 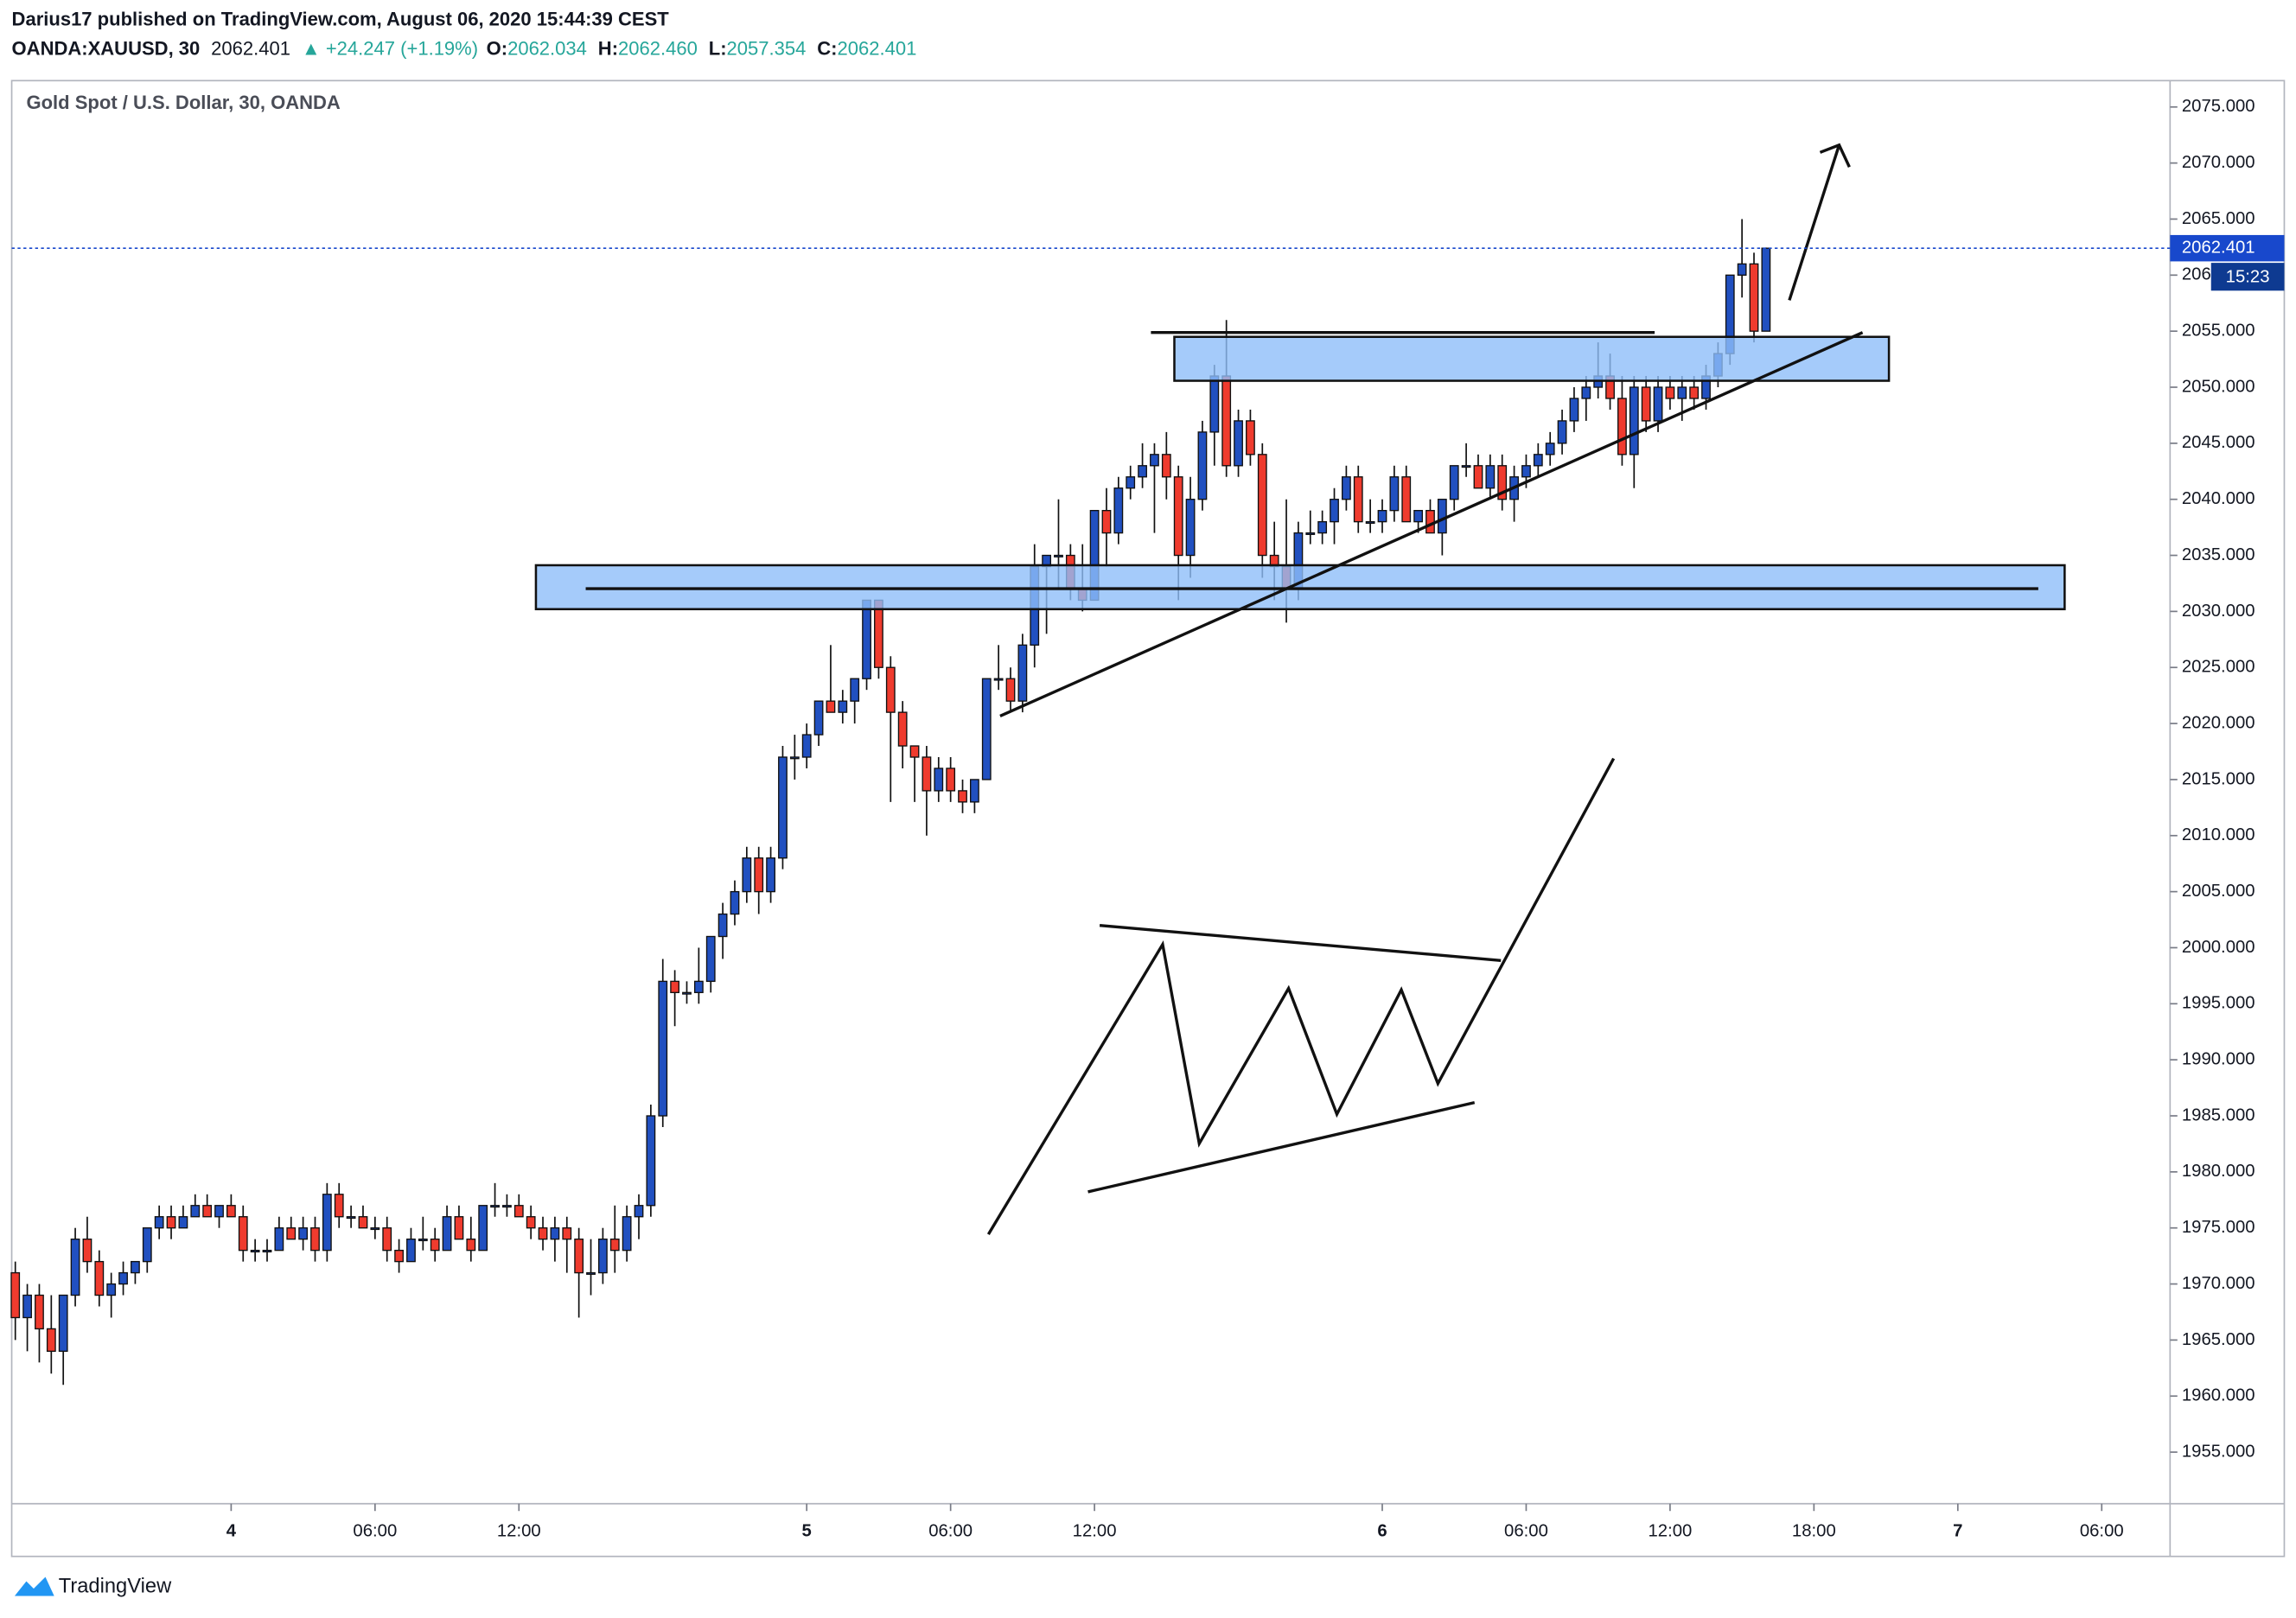 I want to click on ohlc-label: O:, so click(x=497, y=49).